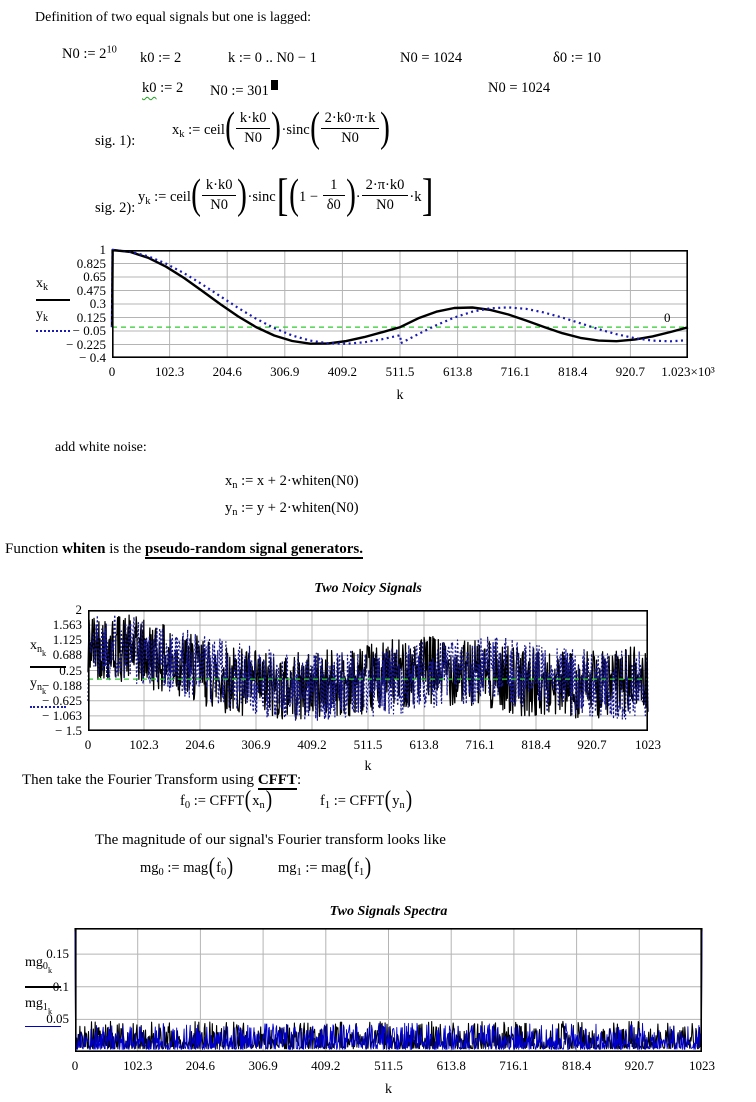  What do you see at coordinates (362, 872) in the screenshot?
I see `mg1-arg-sub: 1` at bounding box center [362, 872].